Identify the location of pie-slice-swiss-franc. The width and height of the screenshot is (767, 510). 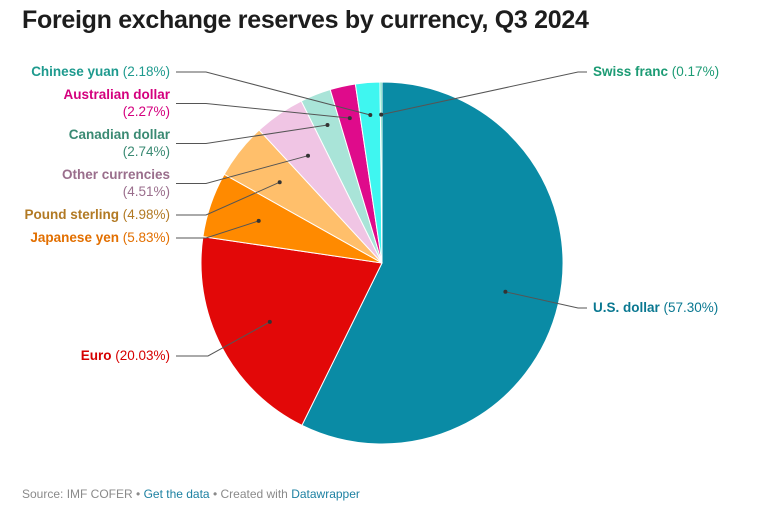
(381, 172).